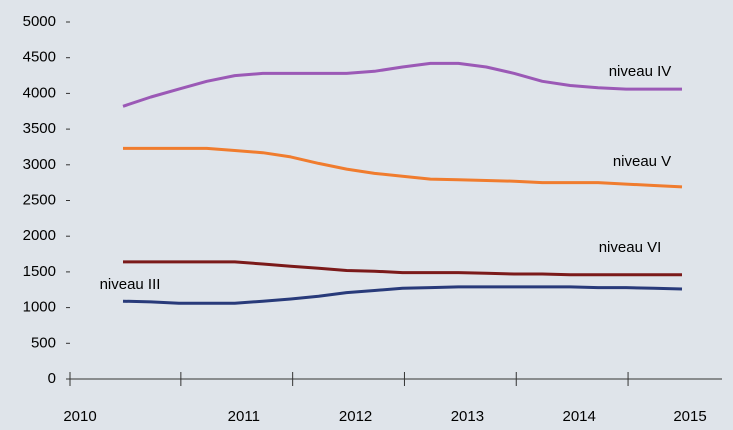 This screenshot has height=430, width=733. Describe the element at coordinates (130, 284) in the screenshot. I see `series-label: niveau III` at that location.